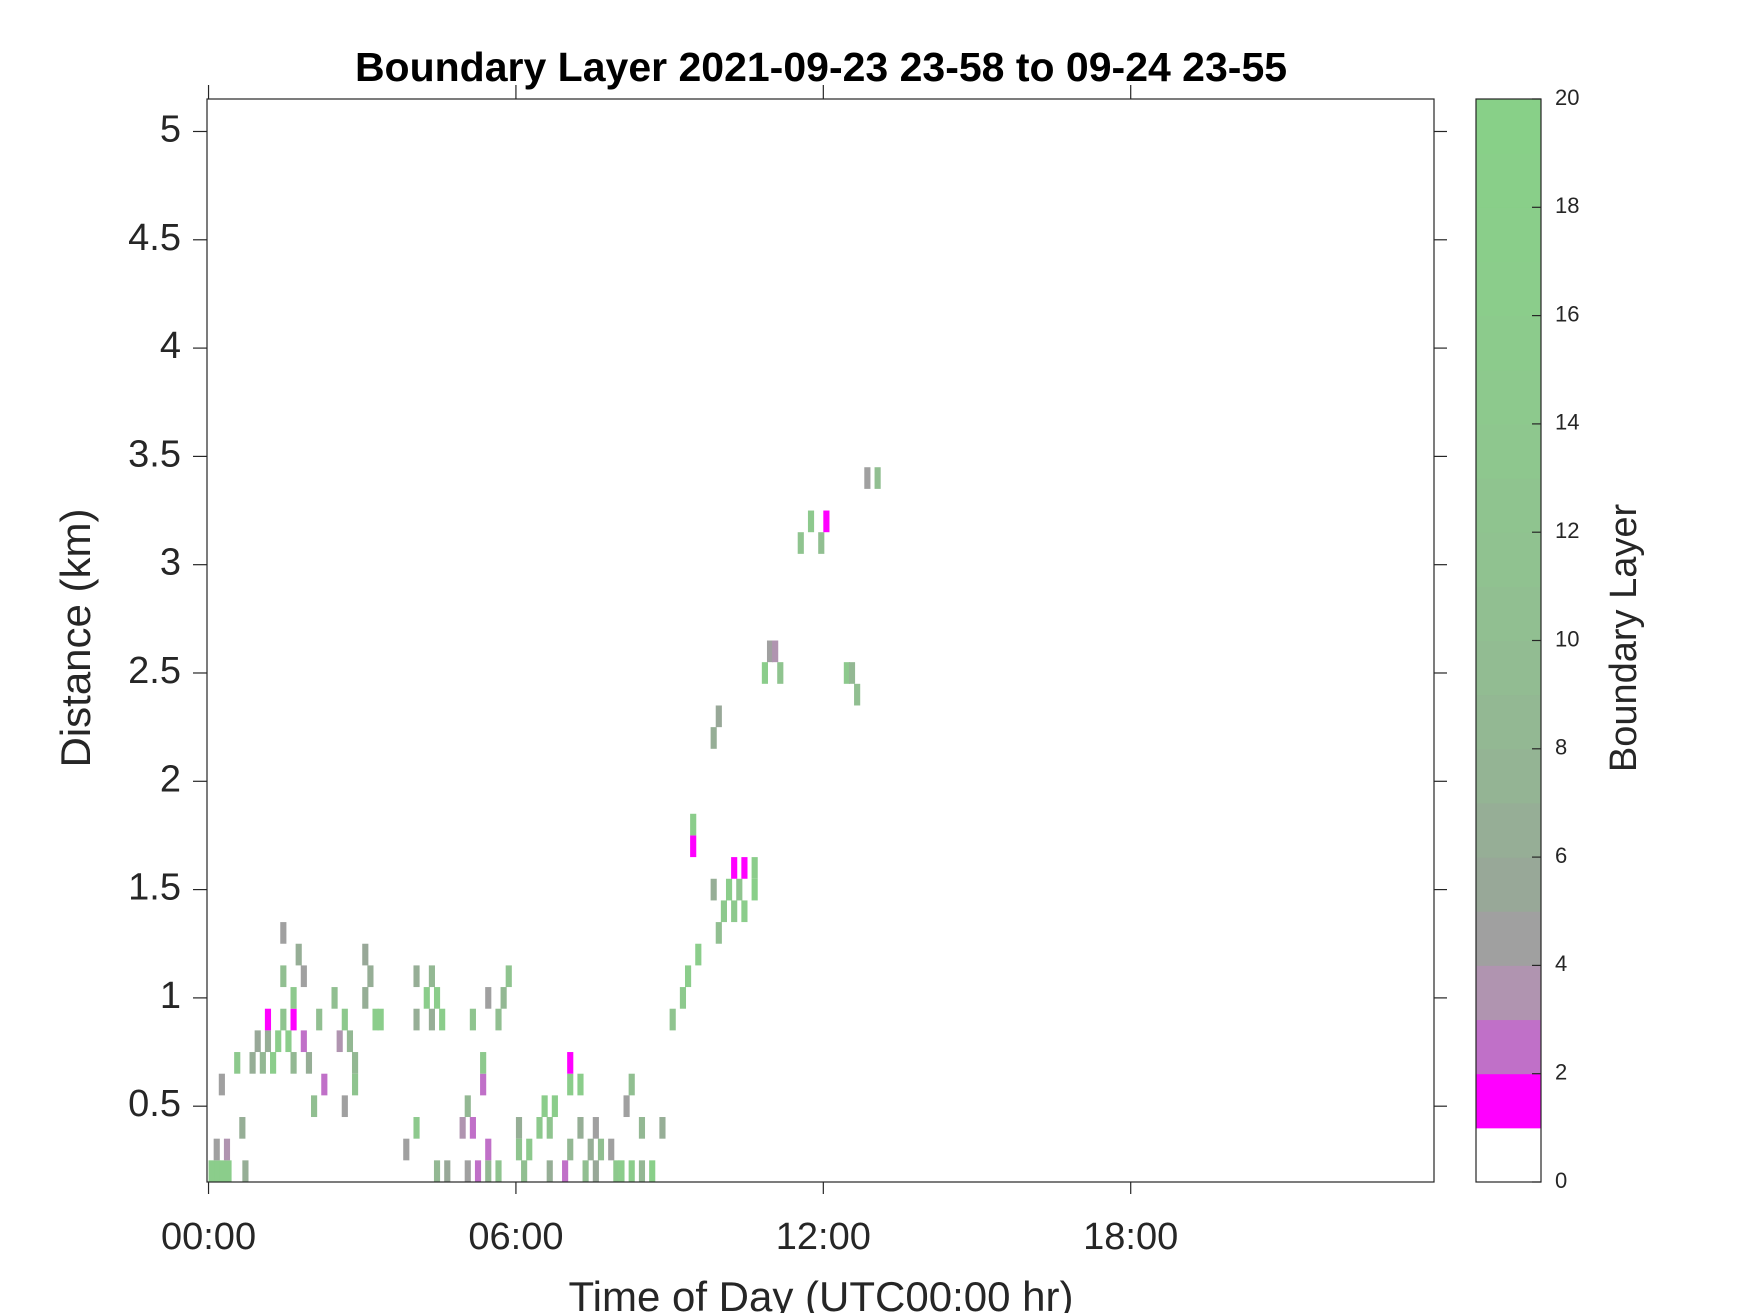 The width and height of the screenshot is (1750, 1313). I want to click on colorbar-tick-label: 8, so click(1561, 747).